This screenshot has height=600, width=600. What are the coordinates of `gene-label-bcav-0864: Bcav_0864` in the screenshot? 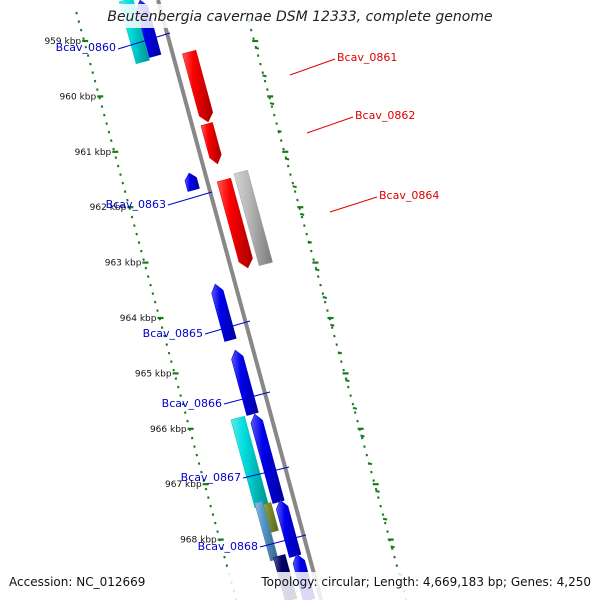 It's located at (409, 195).